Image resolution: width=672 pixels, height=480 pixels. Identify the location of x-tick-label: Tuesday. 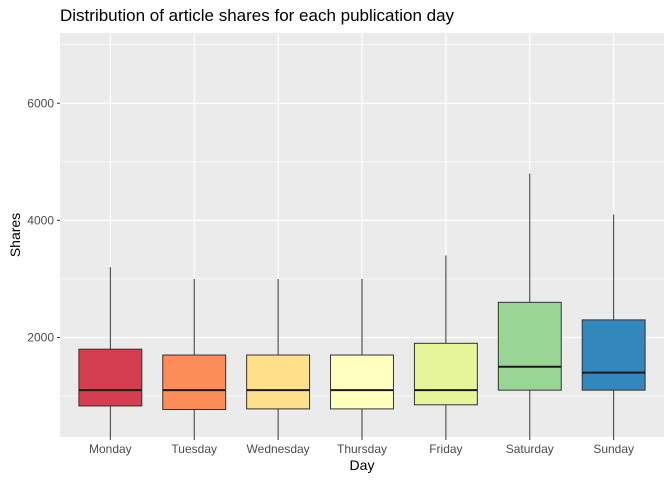
(194, 449).